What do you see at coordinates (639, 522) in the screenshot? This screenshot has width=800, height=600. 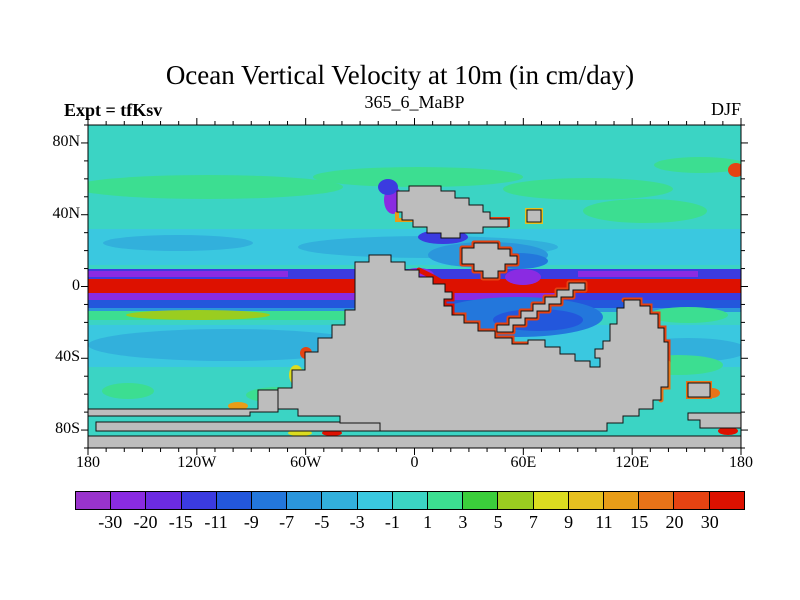 I see `colorbar-tick-label: 15` at bounding box center [639, 522].